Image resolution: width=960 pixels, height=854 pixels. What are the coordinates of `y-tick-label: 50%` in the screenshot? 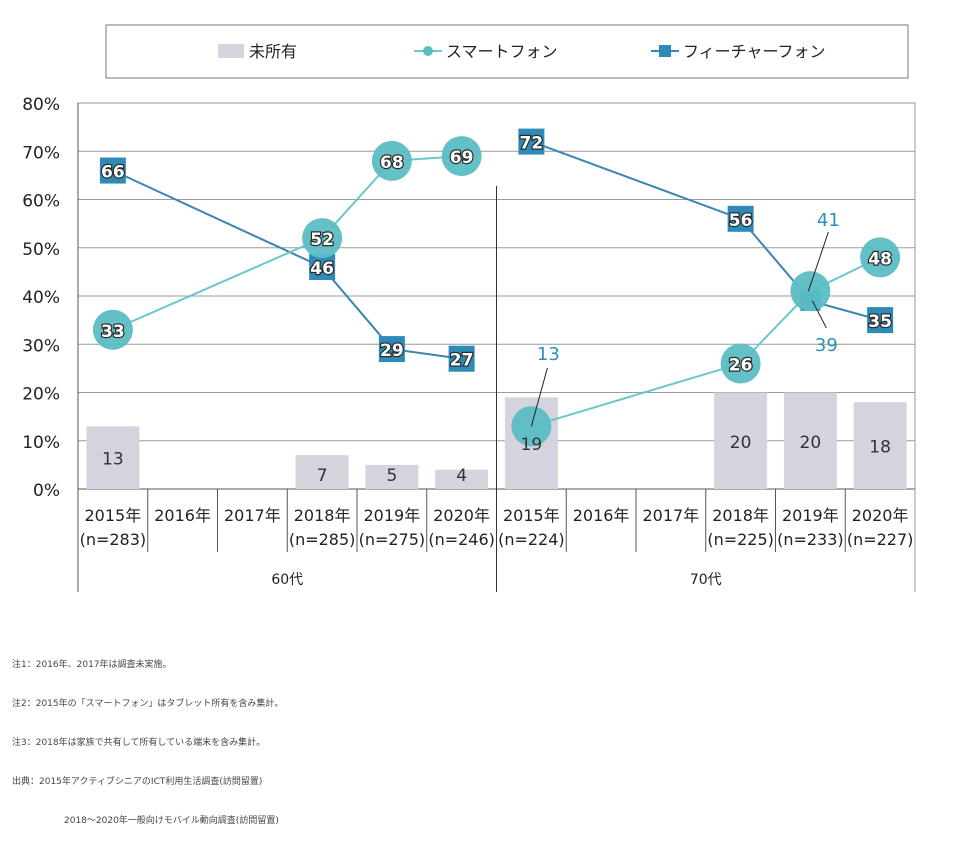 It's located at (41, 250).